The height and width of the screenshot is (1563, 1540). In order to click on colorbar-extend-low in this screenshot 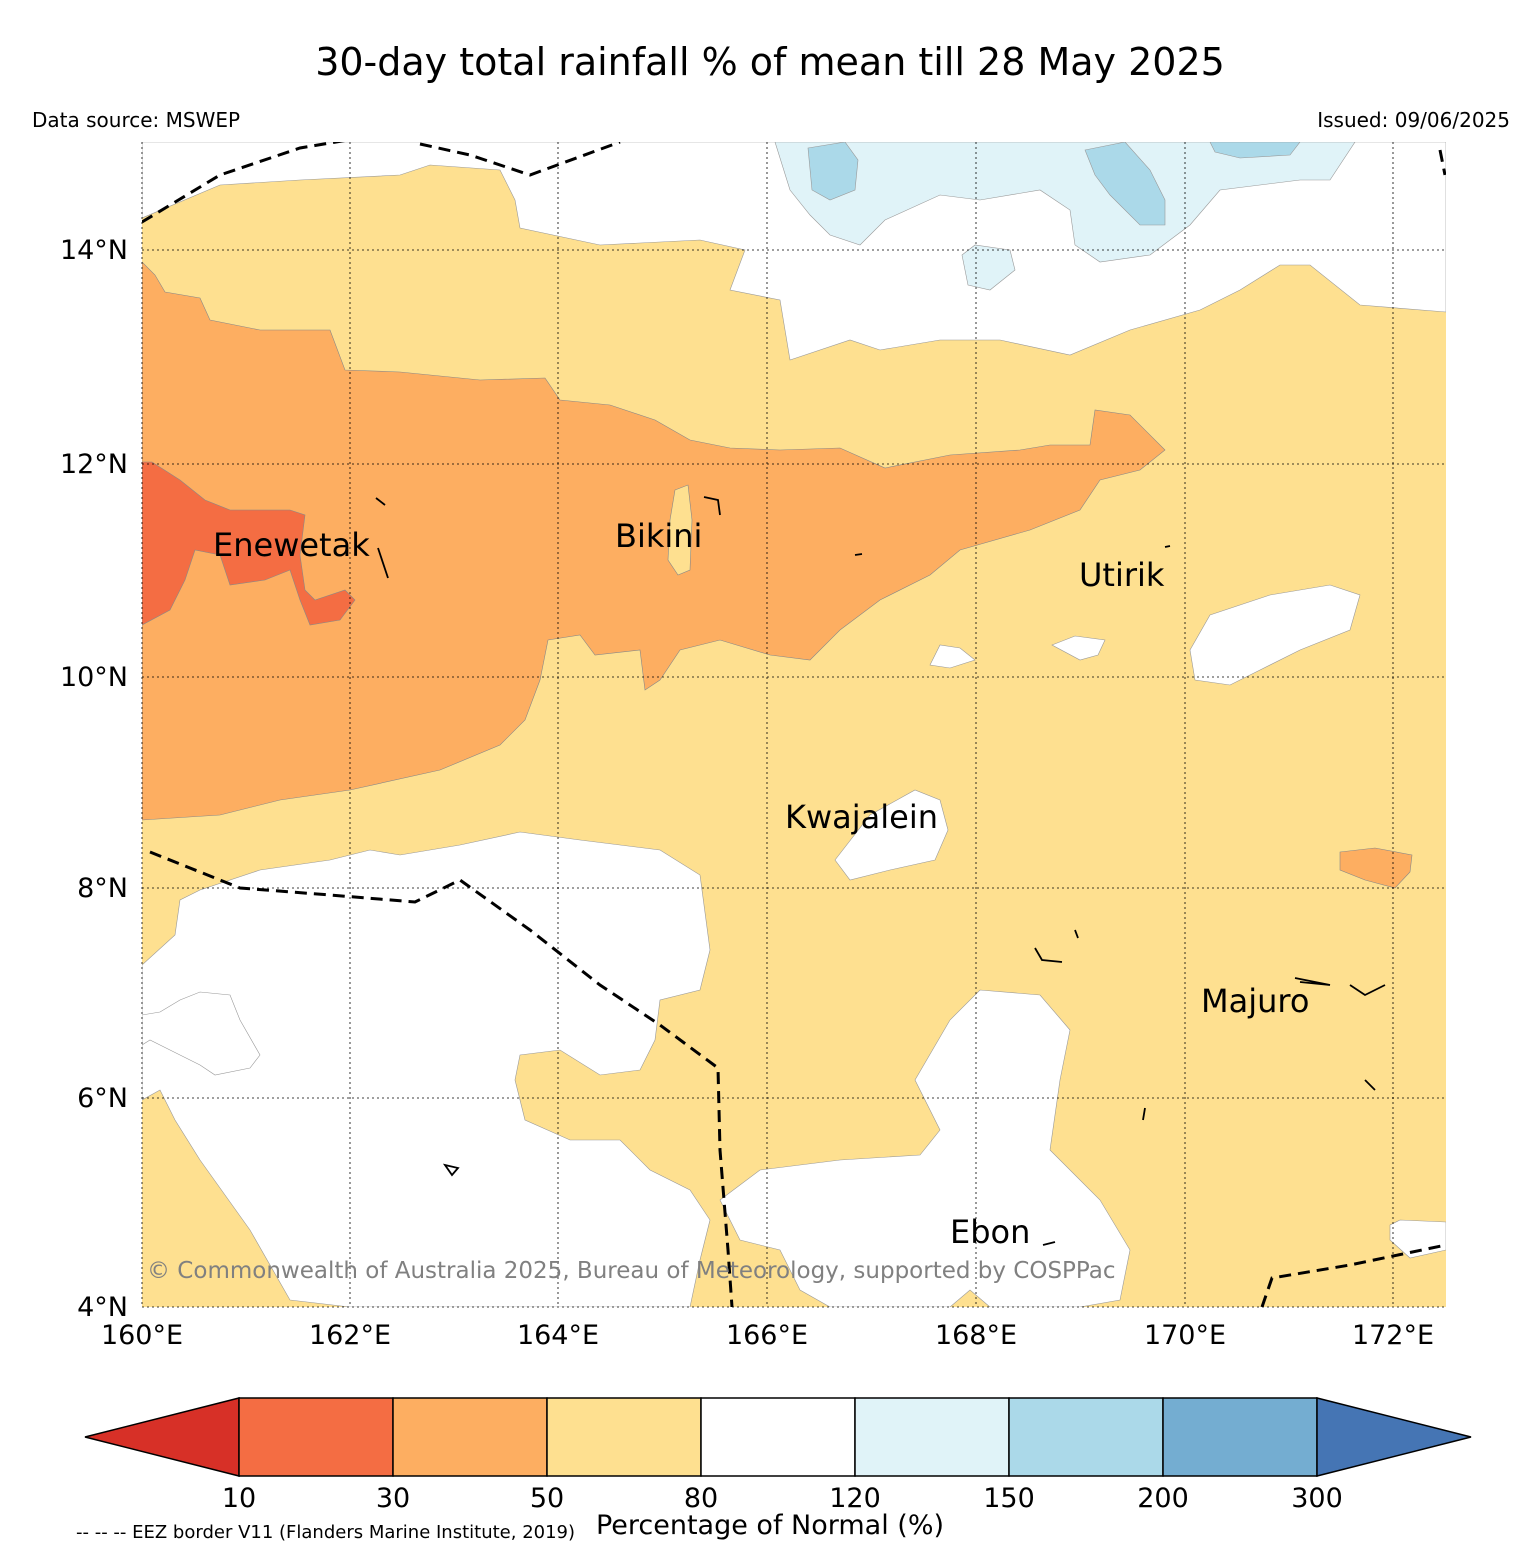, I will do `click(162, 1437)`.